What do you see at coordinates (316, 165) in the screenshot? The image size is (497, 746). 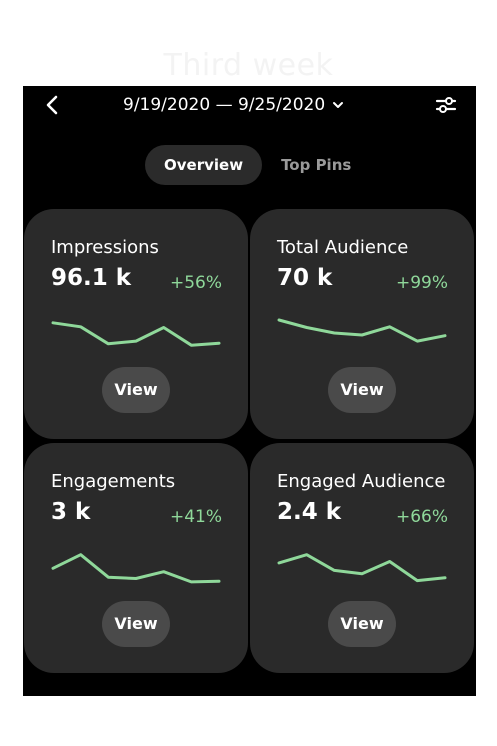 I see `tab-top-pins: Top Pins` at bounding box center [316, 165].